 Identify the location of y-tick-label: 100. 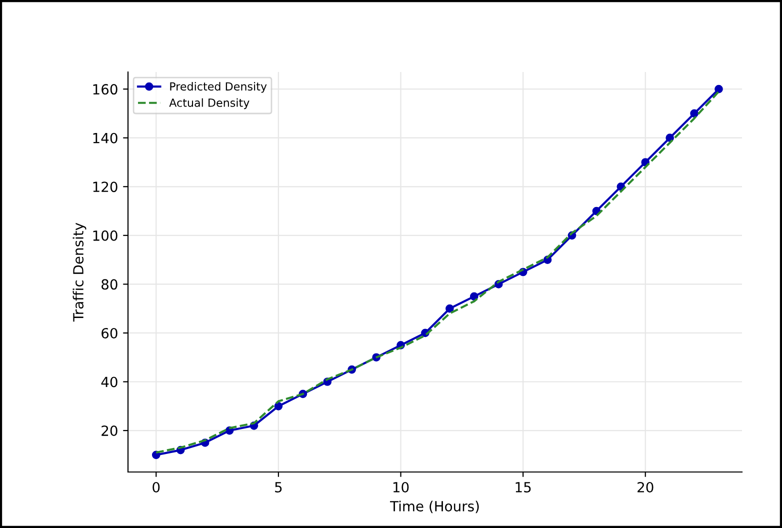
(105, 235).